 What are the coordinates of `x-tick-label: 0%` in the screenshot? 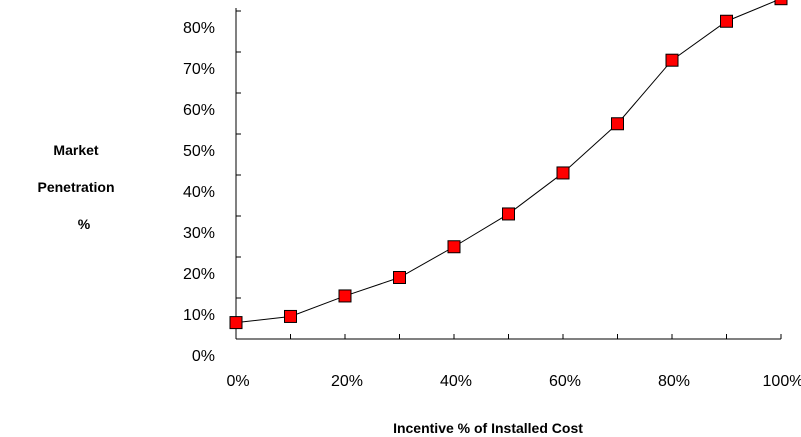 It's located at (237, 381).